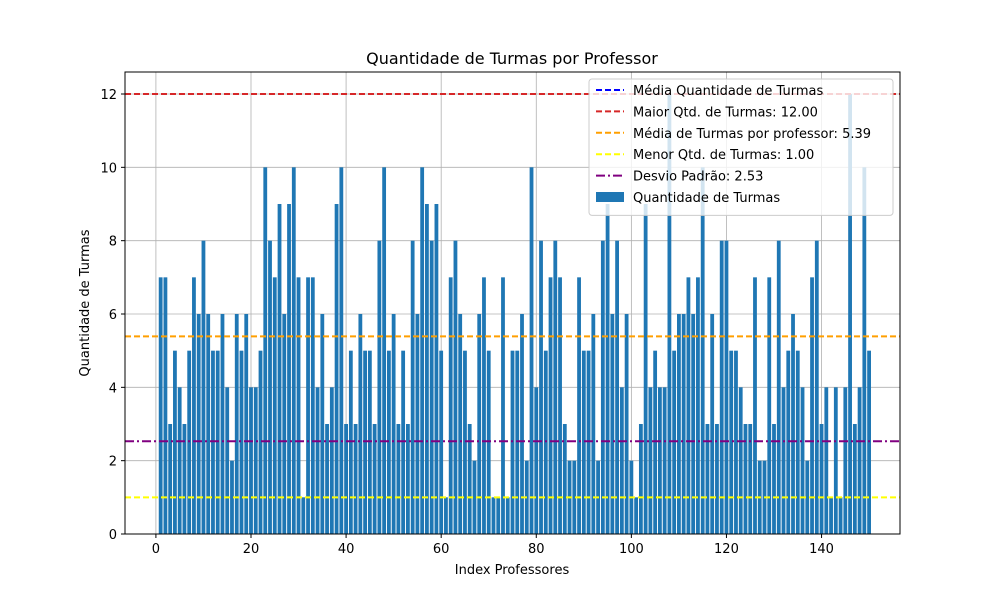  What do you see at coordinates (726, 549) in the screenshot?
I see `x-tick-label: 120` at bounding box center [726, 549].